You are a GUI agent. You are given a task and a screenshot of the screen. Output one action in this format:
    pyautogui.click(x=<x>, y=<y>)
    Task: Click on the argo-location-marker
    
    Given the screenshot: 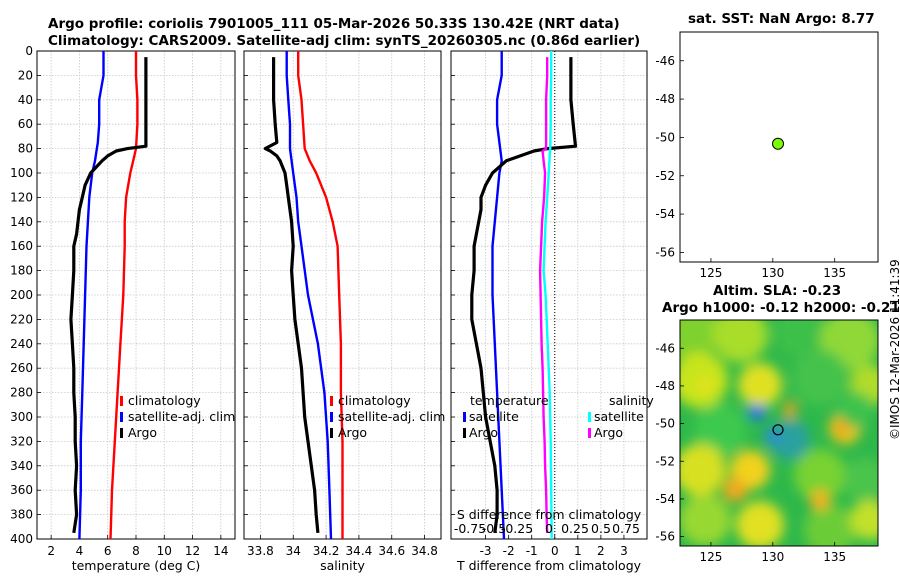 What is the action you would take?
    pyautogui.click(x=778, y=143)
    